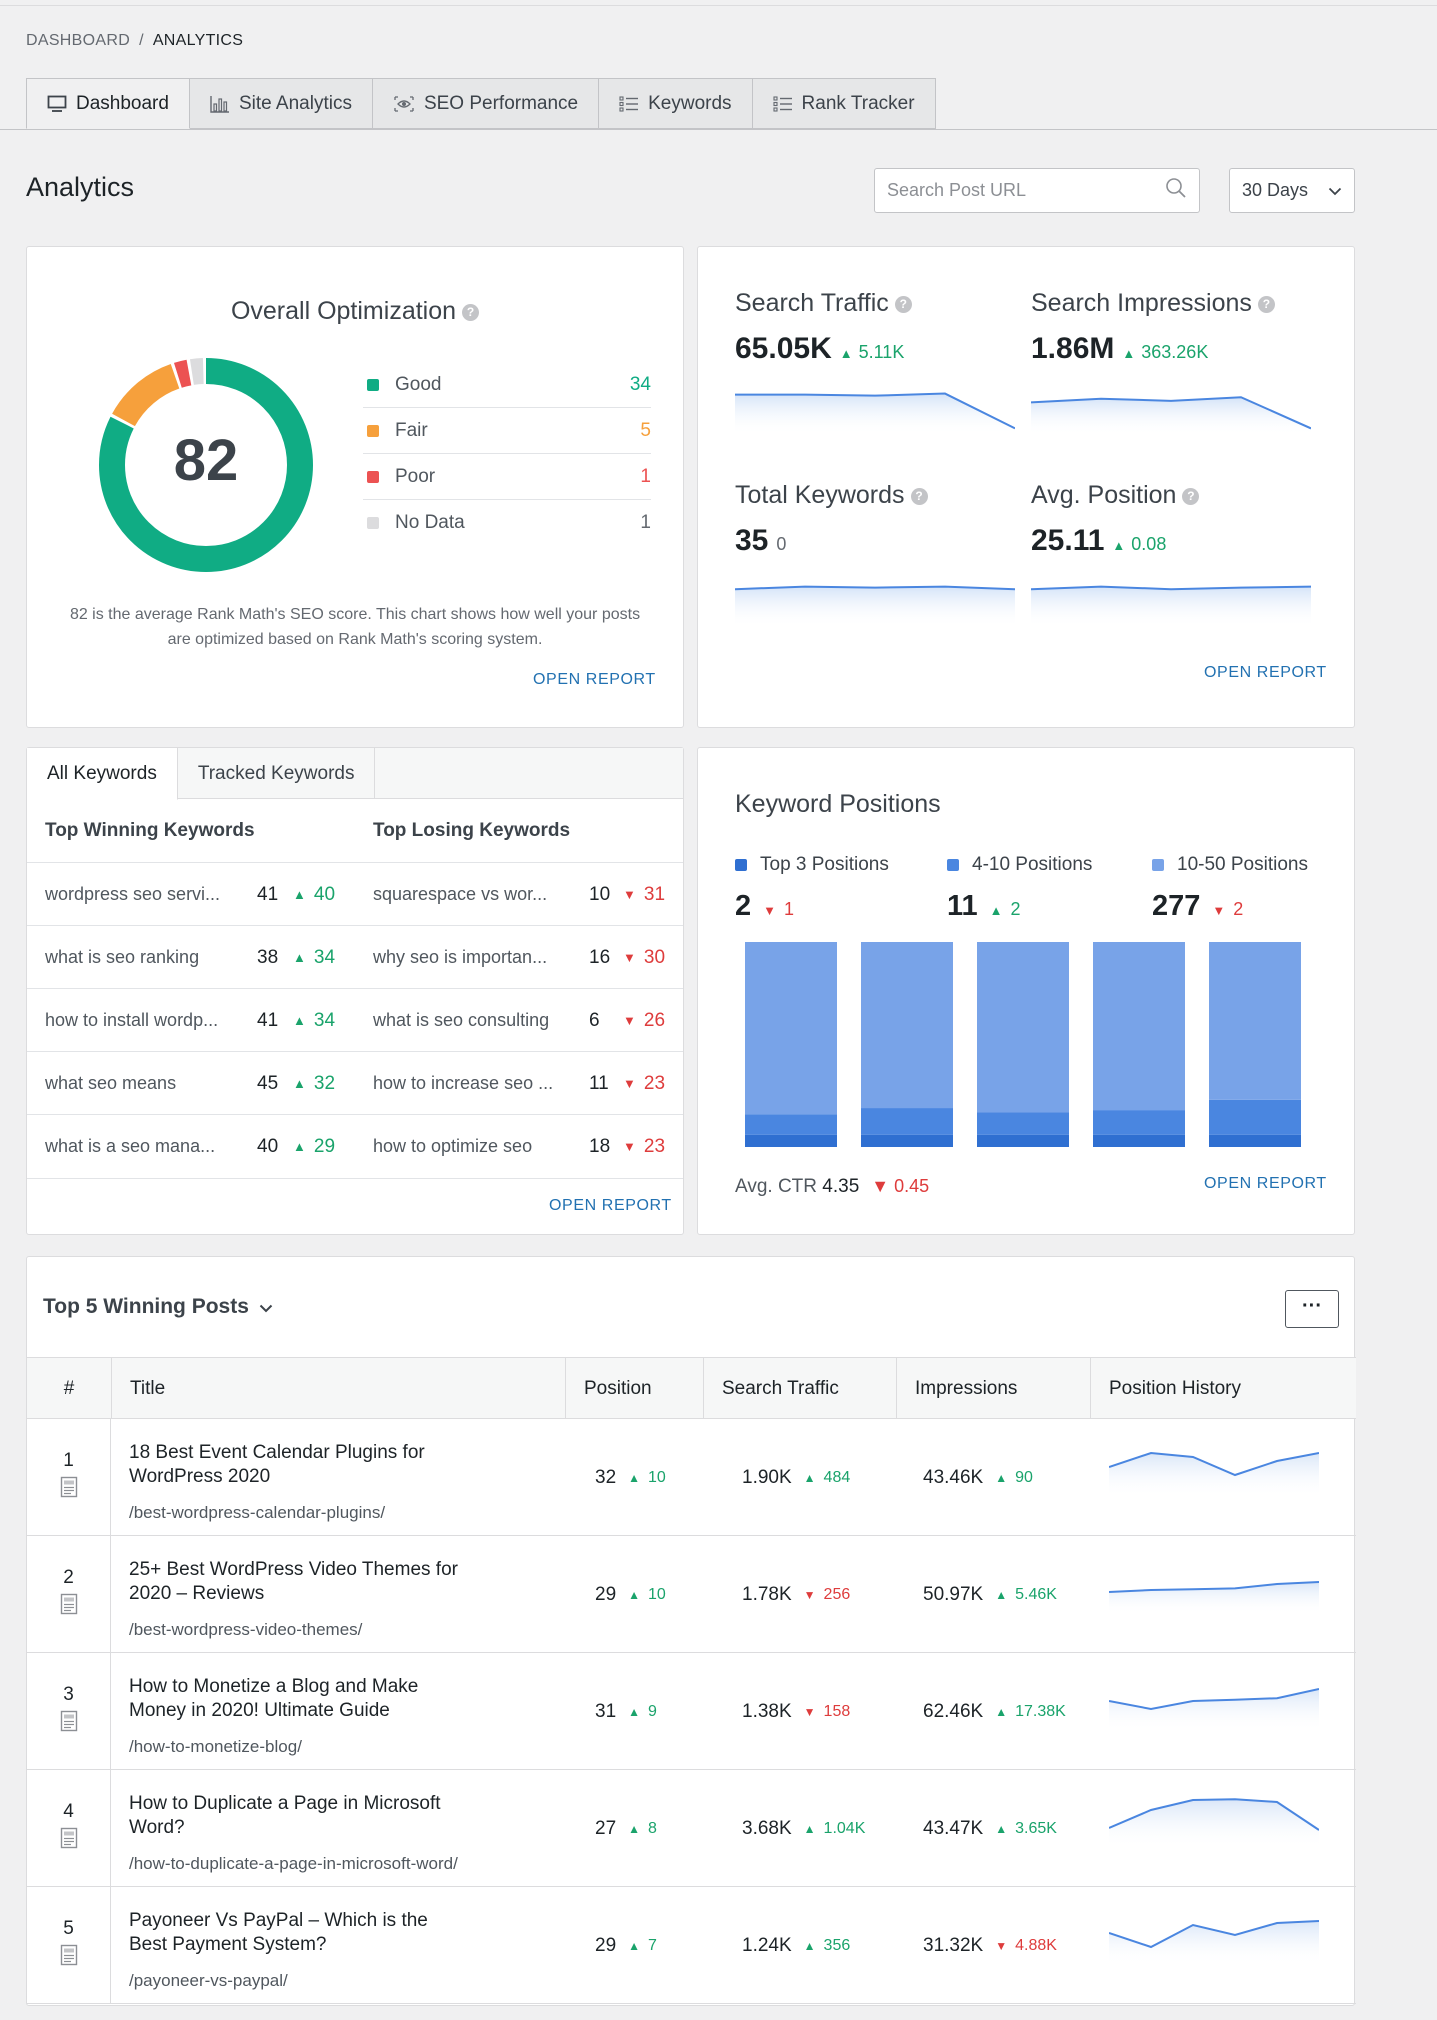 The height and width of the screenshot is (2020, 1437). What do you see at coordinates (69, 1388) in the screenshot?
I see `column-number: #` at bounding box center [69, 1388].